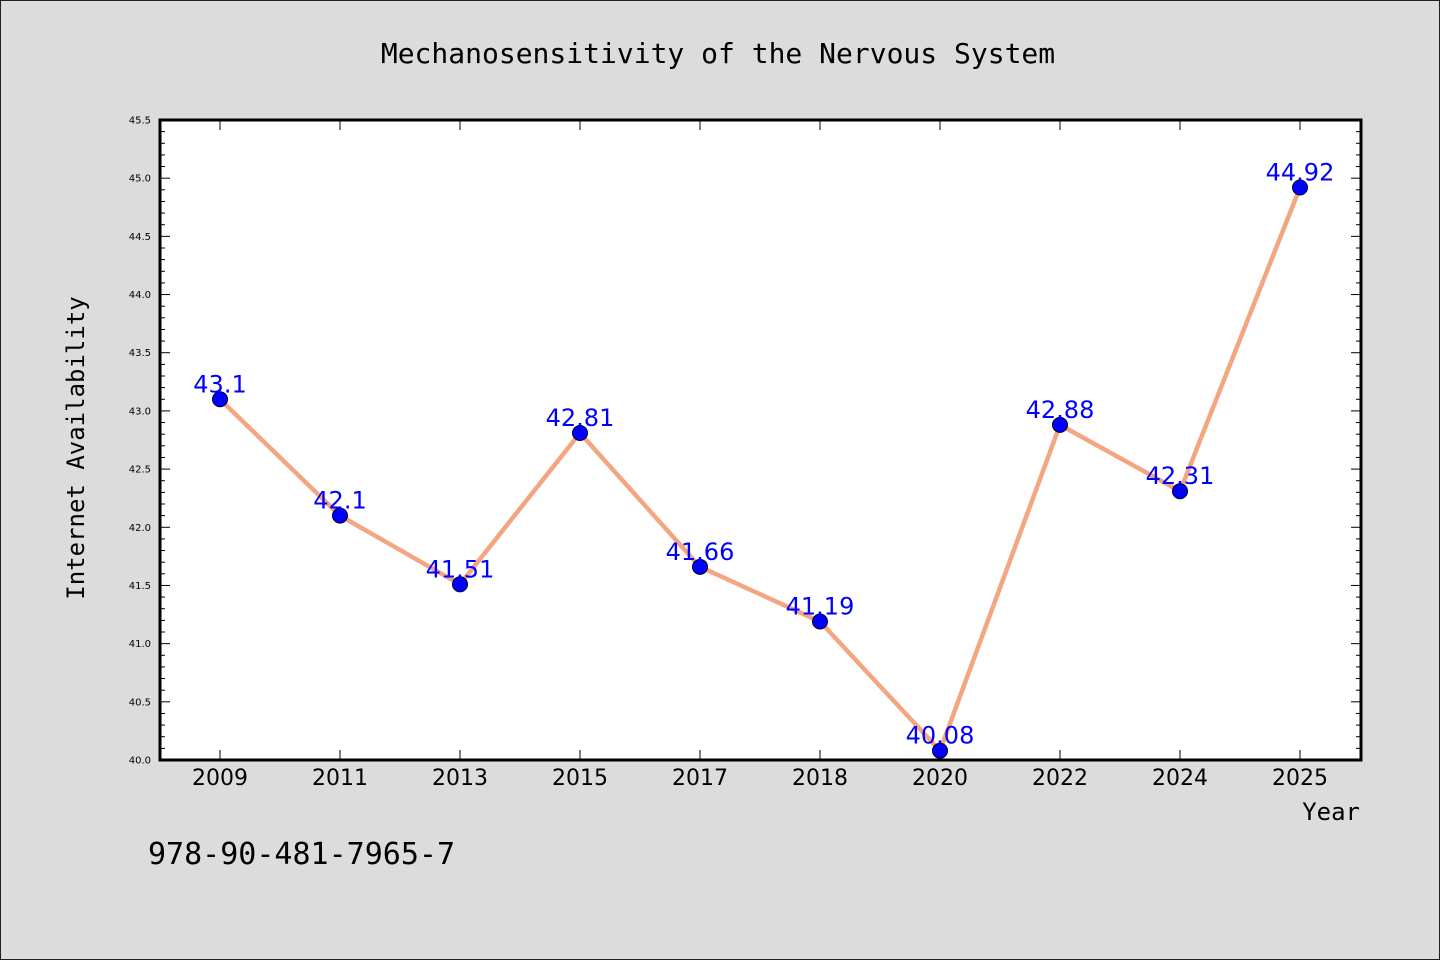  I want to click on y-tick-label: 44.5, so click(140, 237).